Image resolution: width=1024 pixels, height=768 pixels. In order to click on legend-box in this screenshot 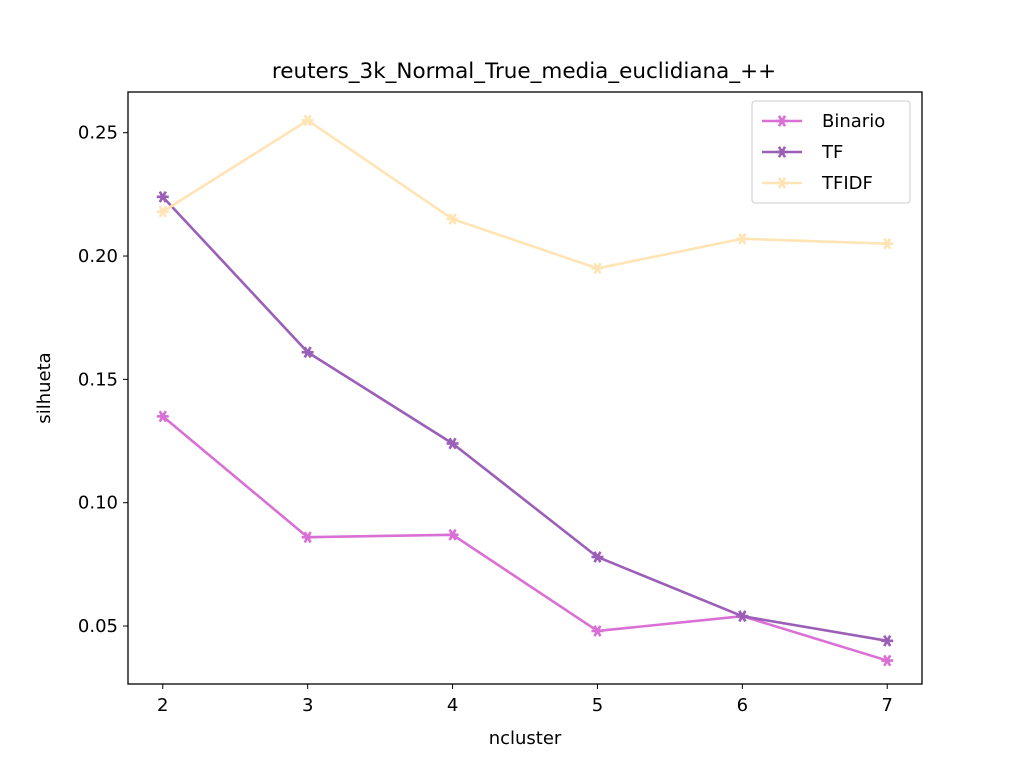, I will do `click(831, 152)`.